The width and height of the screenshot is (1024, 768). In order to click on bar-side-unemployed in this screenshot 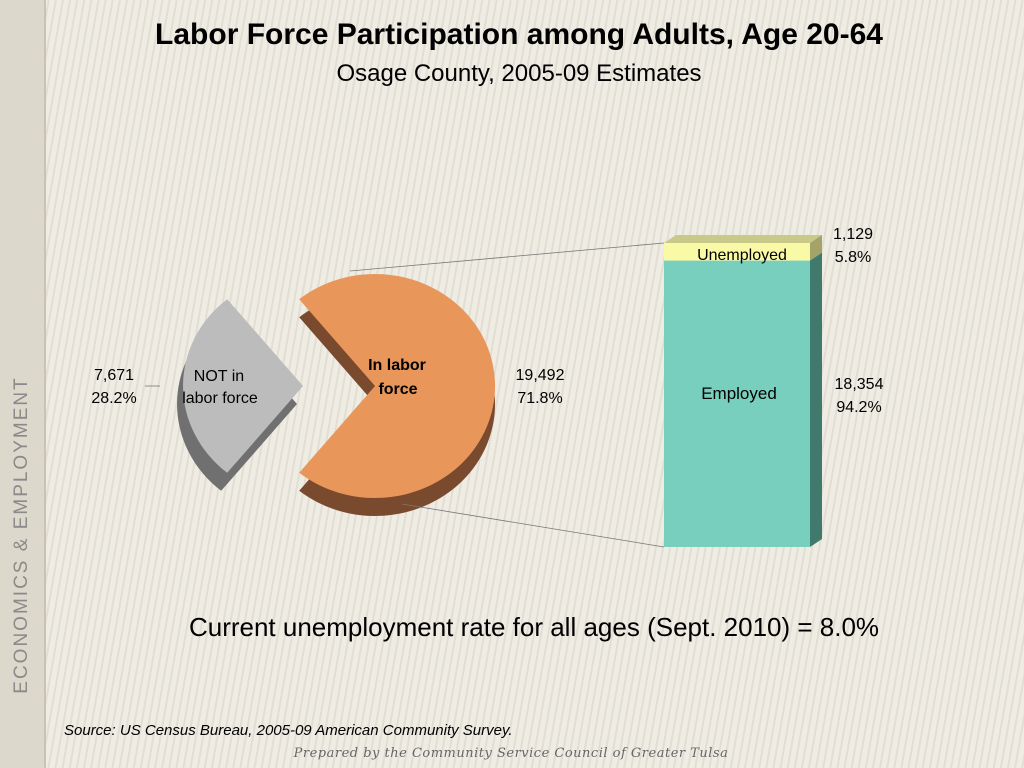, I will do `click(816, 248)`.